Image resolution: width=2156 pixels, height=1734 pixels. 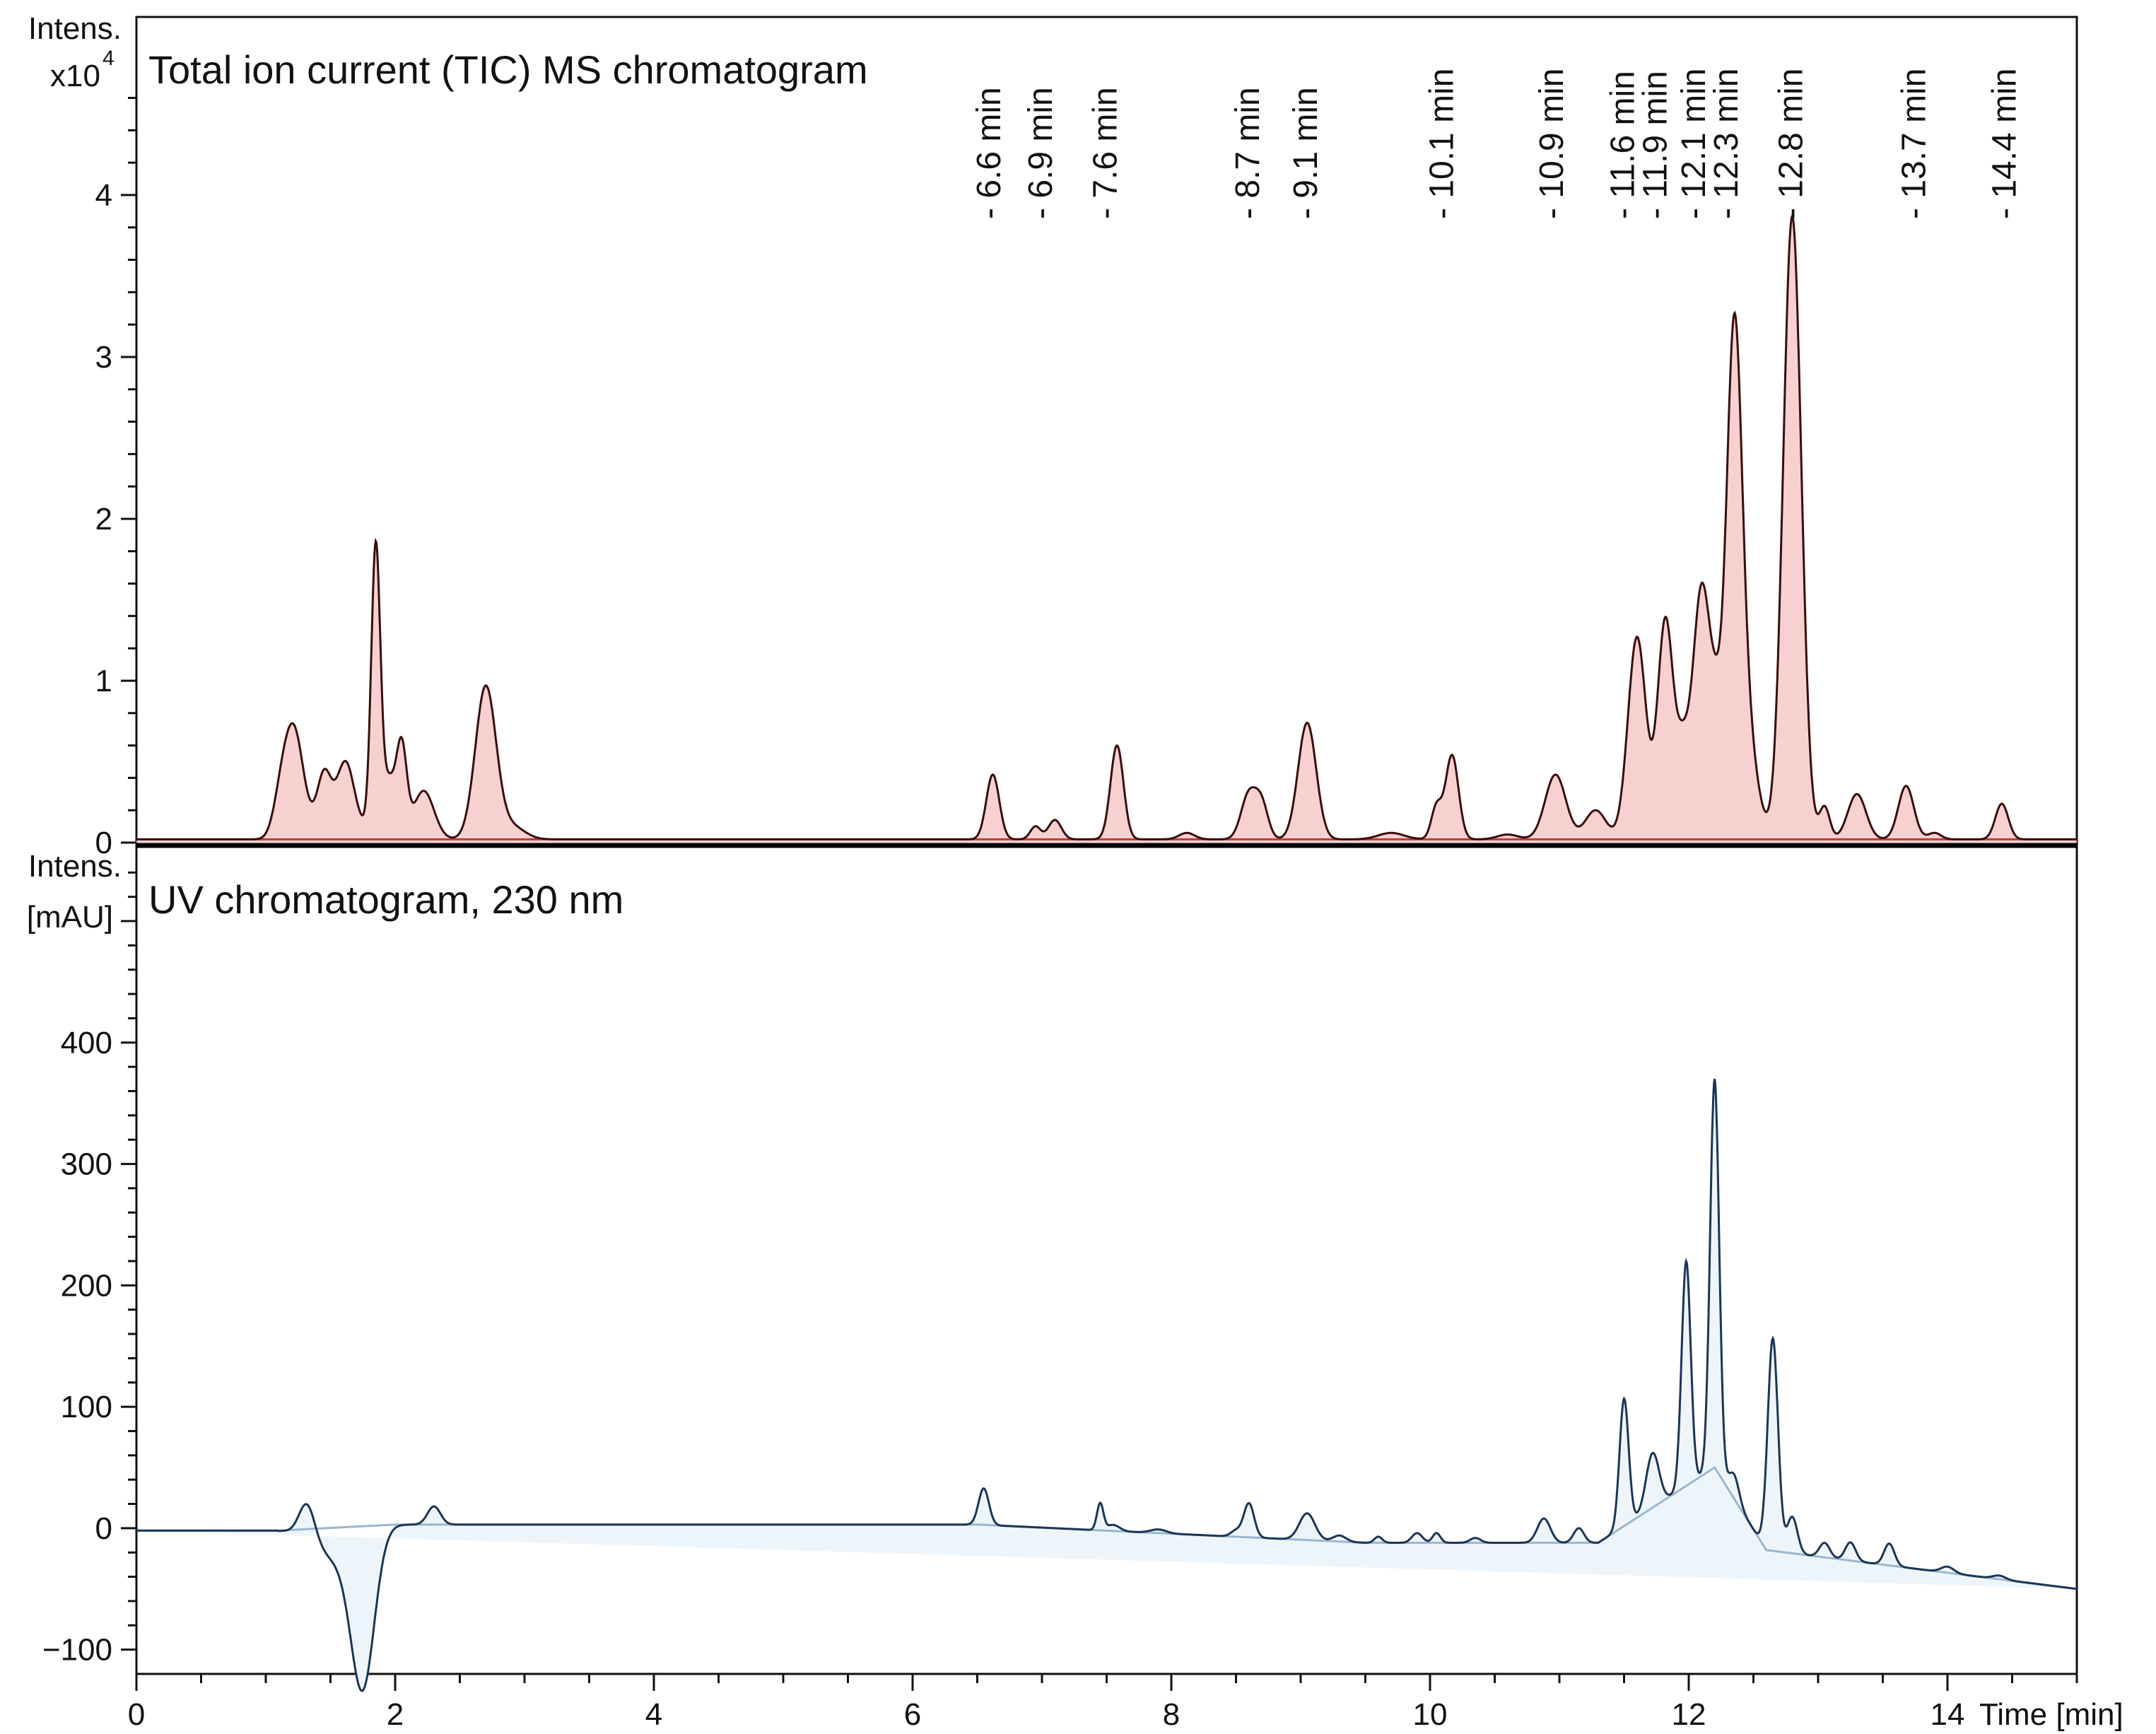 I want to click on tic-peak-label: - 11.6 min, so click(x=1624, y=145).